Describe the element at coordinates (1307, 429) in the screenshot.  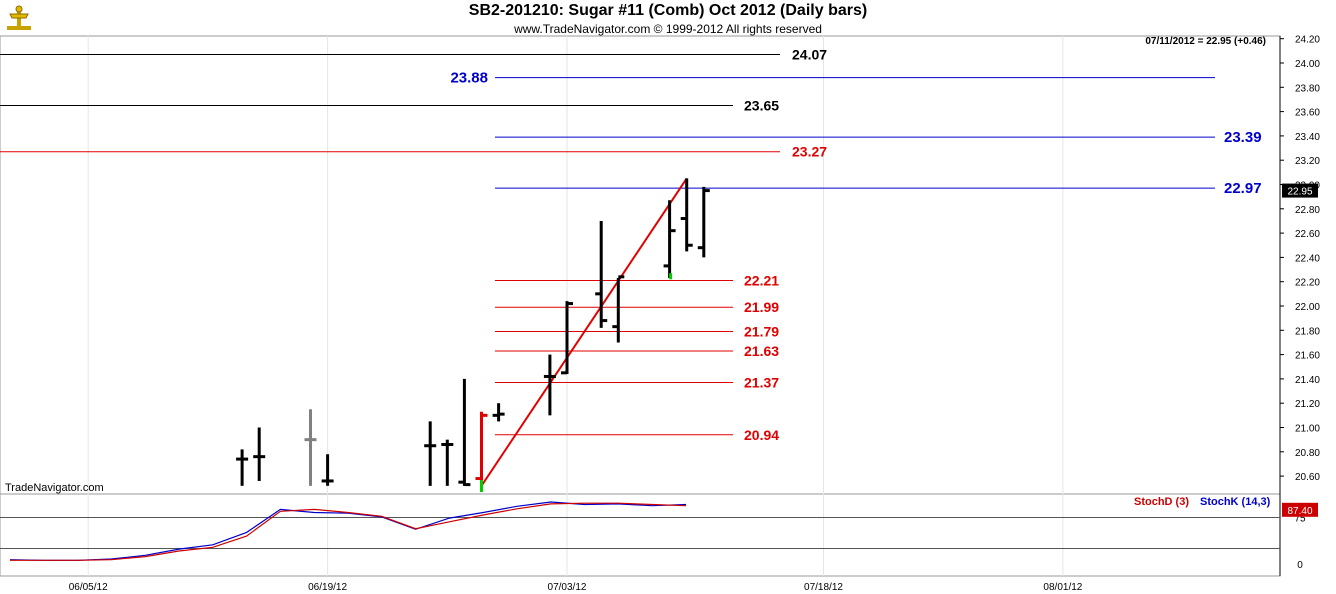
I see `y-tick-label: 21.00` at that location.